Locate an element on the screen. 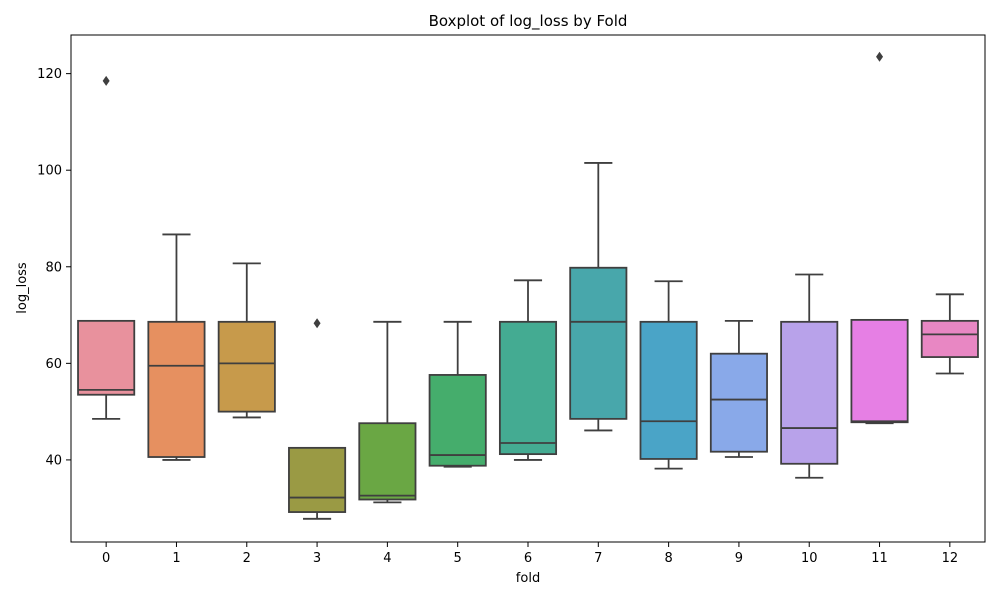  x-tick-label: 7 is located at coordinates (598, 558).